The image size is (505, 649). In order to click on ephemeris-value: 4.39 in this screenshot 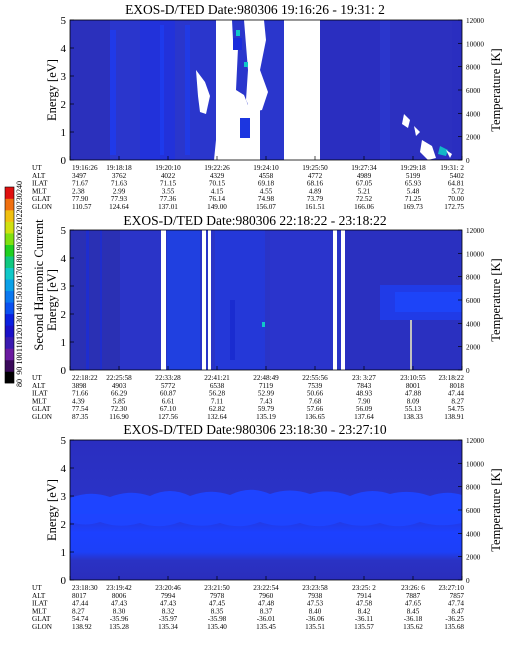, I will do `click(78, 401)`.